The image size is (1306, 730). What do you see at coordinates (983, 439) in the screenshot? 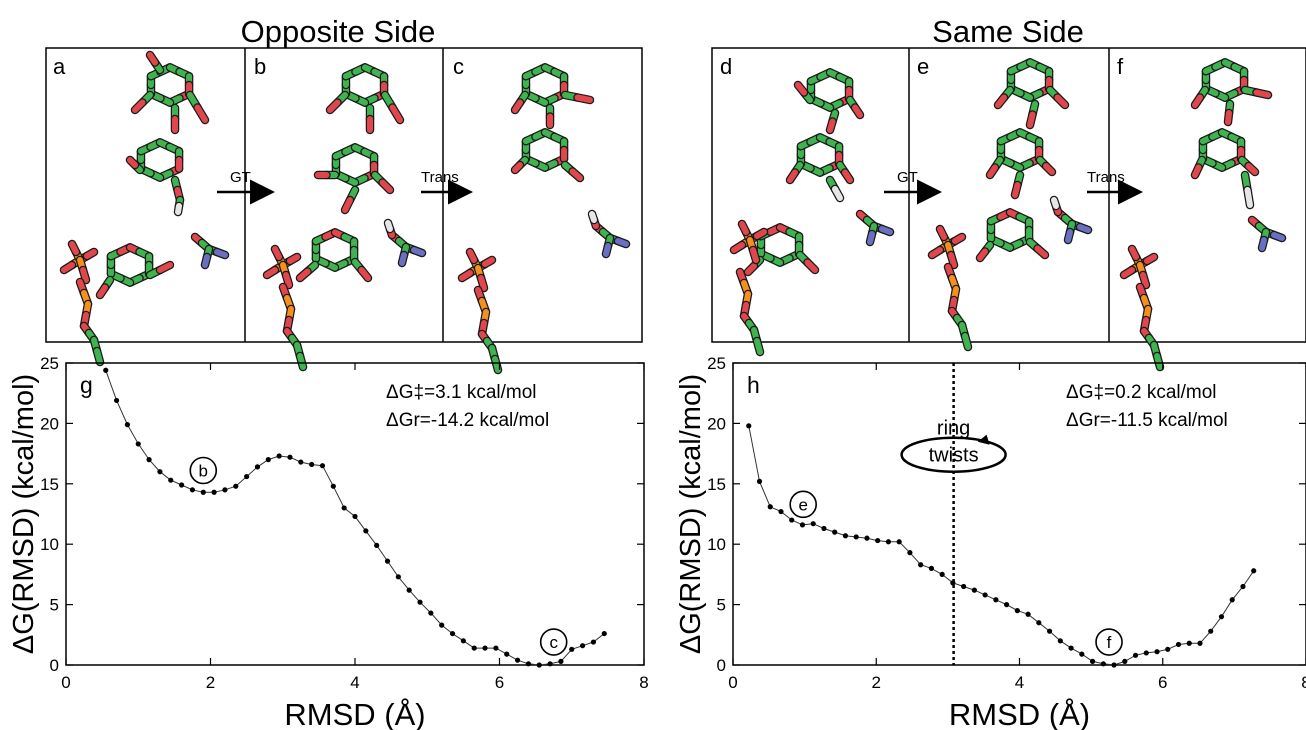
I see `rotation-arrowhead-icon` at bounding box center [983, 439].